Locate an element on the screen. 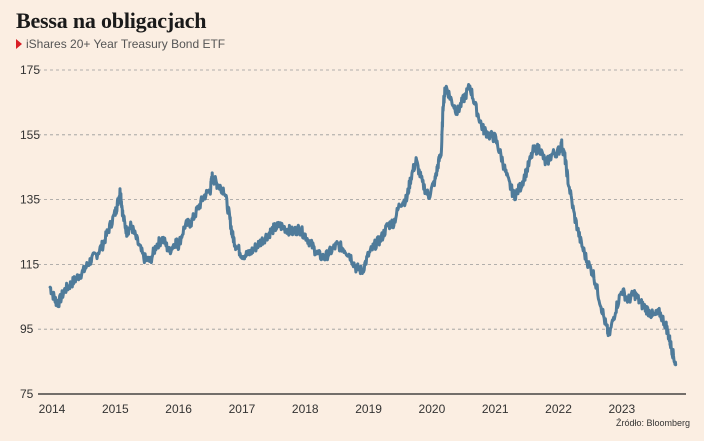 The height and width of the screenshot is (441, 704). chart-title: Bessa na obligacjach is located at coordinates (111, 20).